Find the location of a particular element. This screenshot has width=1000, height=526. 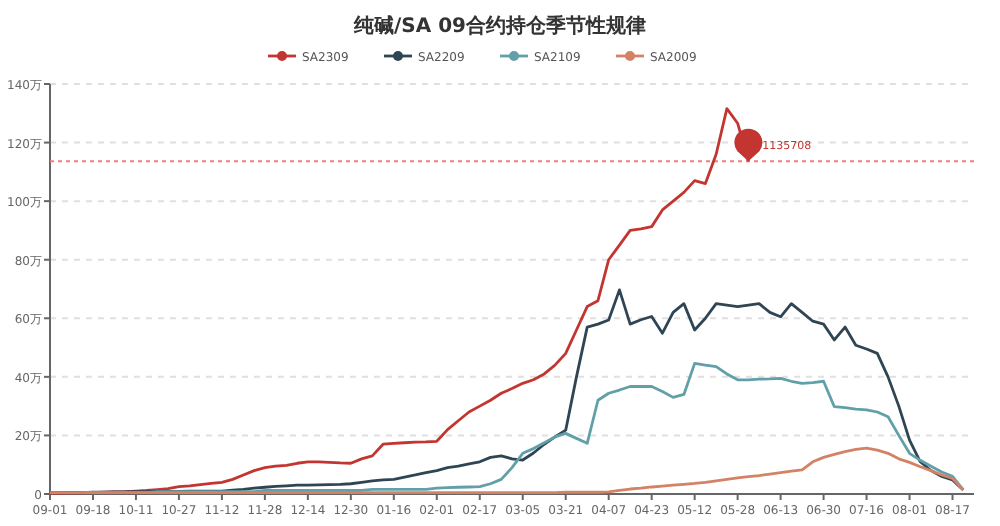

chart-title: 纯碱/SA 09合约持仓季节性规律 is located at coordinates (499, 26).